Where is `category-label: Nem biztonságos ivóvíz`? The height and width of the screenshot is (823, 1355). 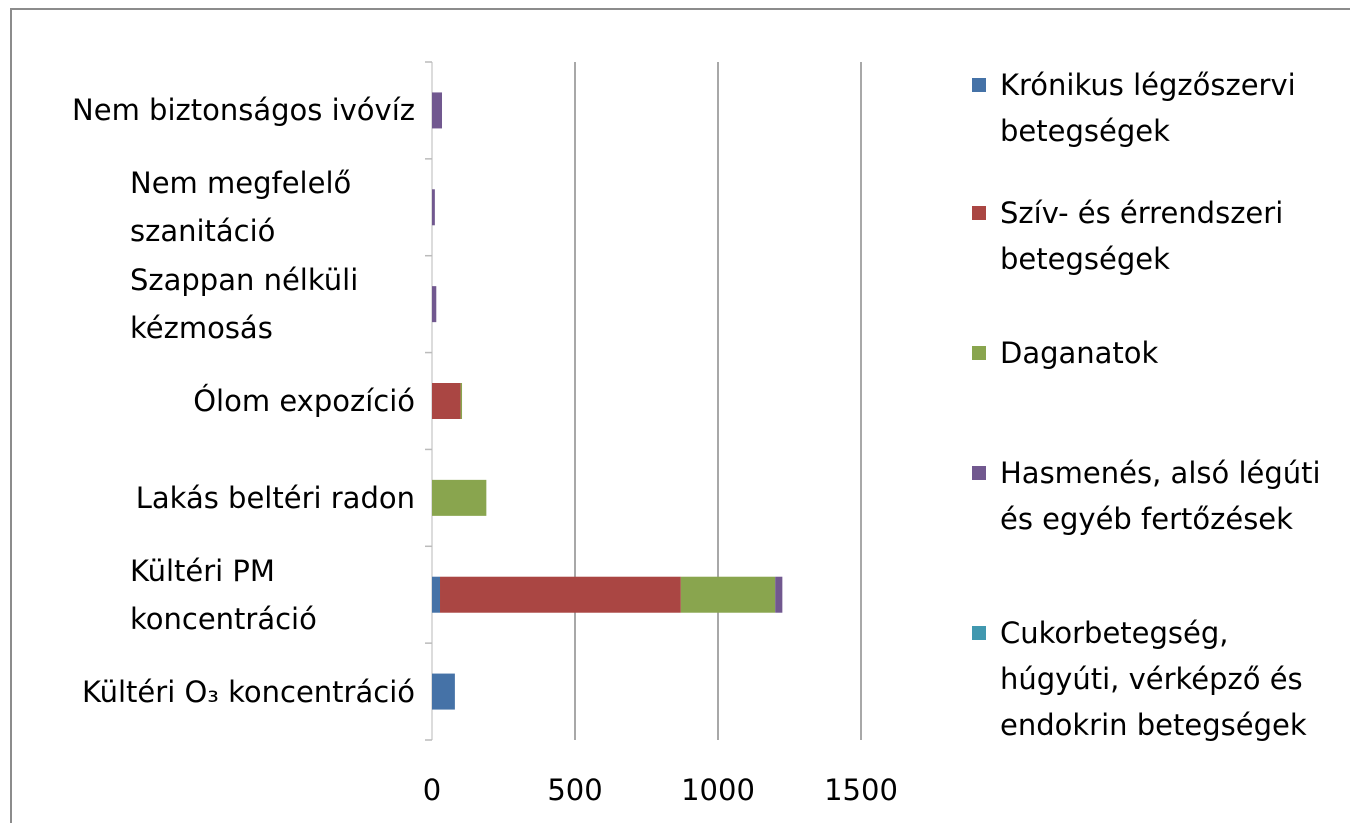 category-label: Nem biztonságos ivóvíz is located at coordinates (243, 110).